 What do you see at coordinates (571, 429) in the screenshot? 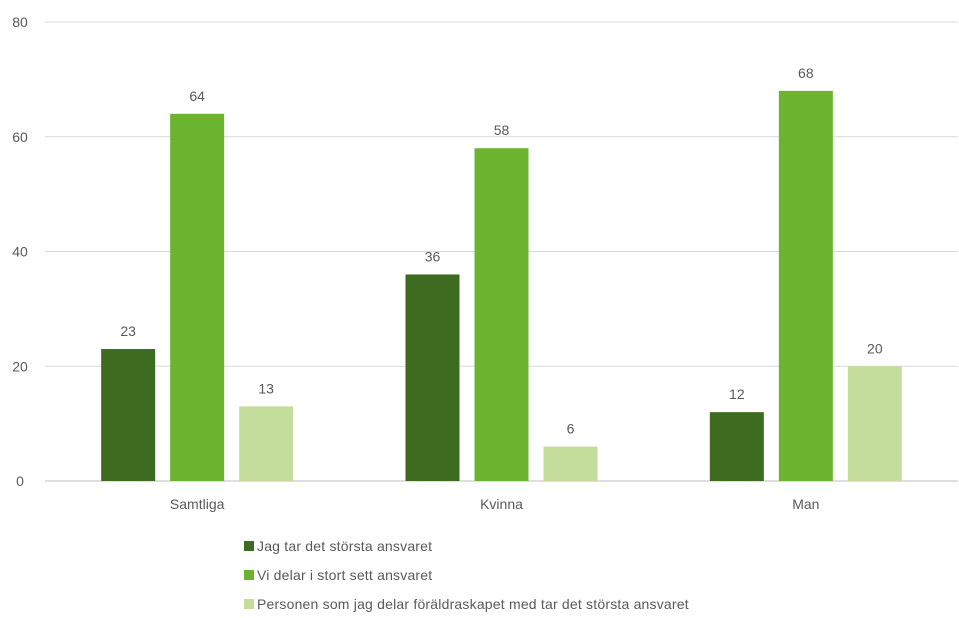
I see `data-label: 6` at bounding box center [571, 429].